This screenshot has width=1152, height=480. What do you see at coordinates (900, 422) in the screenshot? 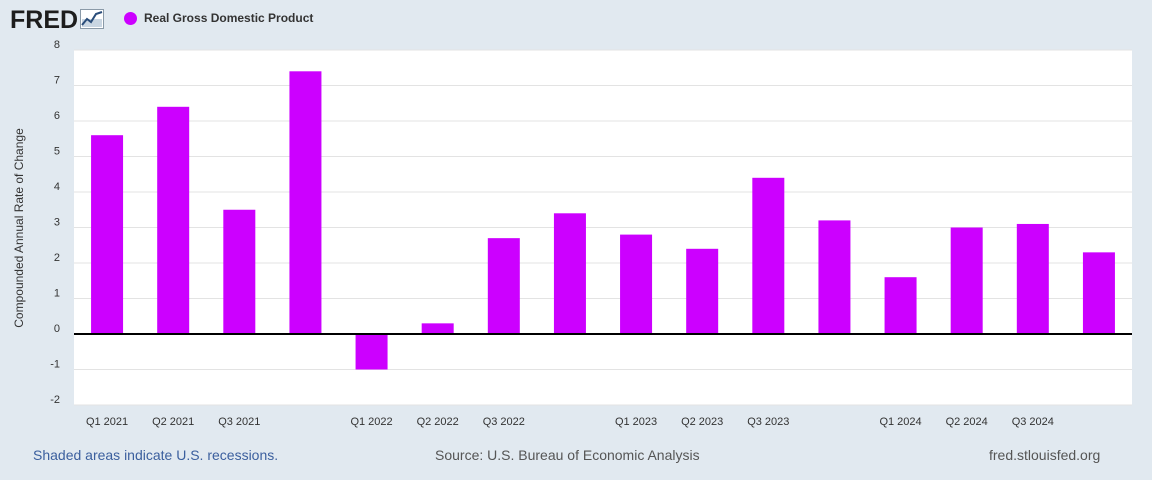
I see `x-tick-label: Q1 2024` at bounding box center [900, 422].